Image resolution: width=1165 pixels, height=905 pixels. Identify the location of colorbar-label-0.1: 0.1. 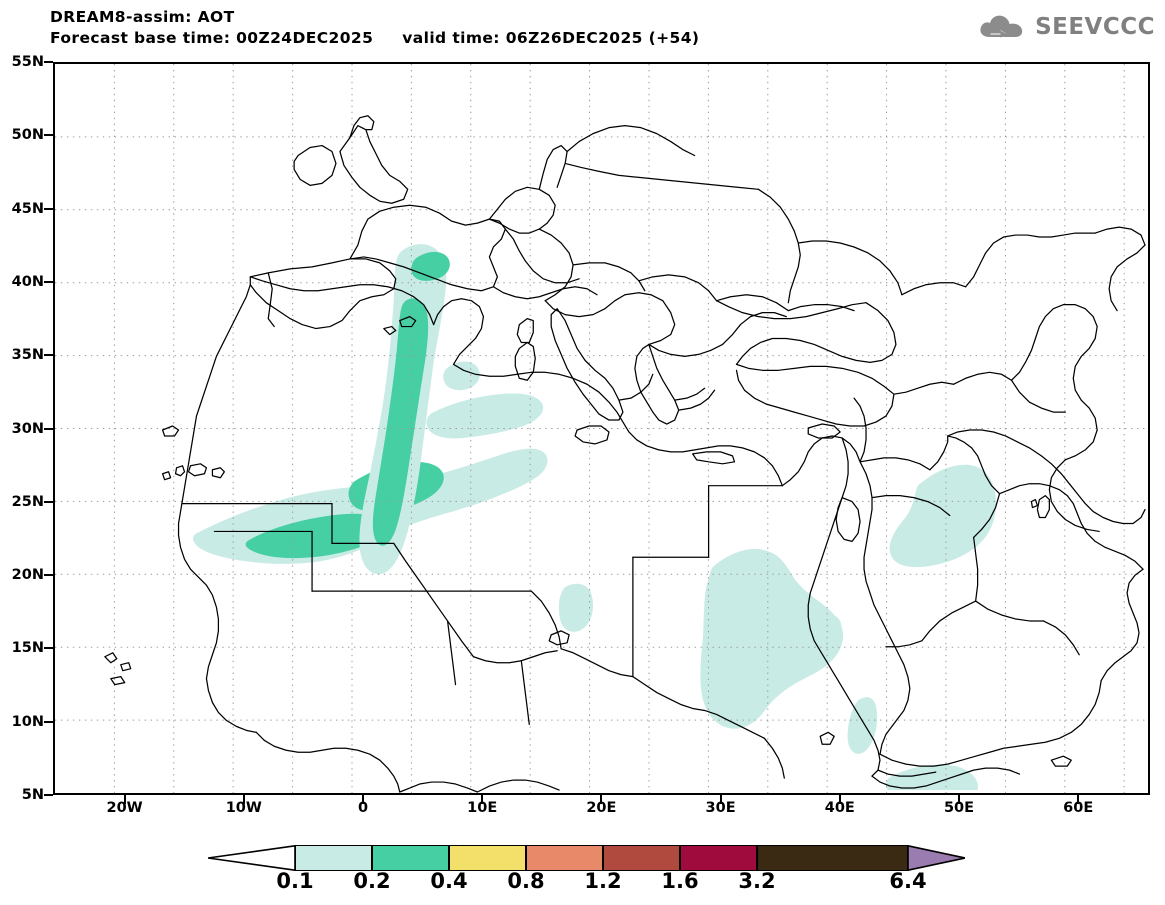
(295, 881).